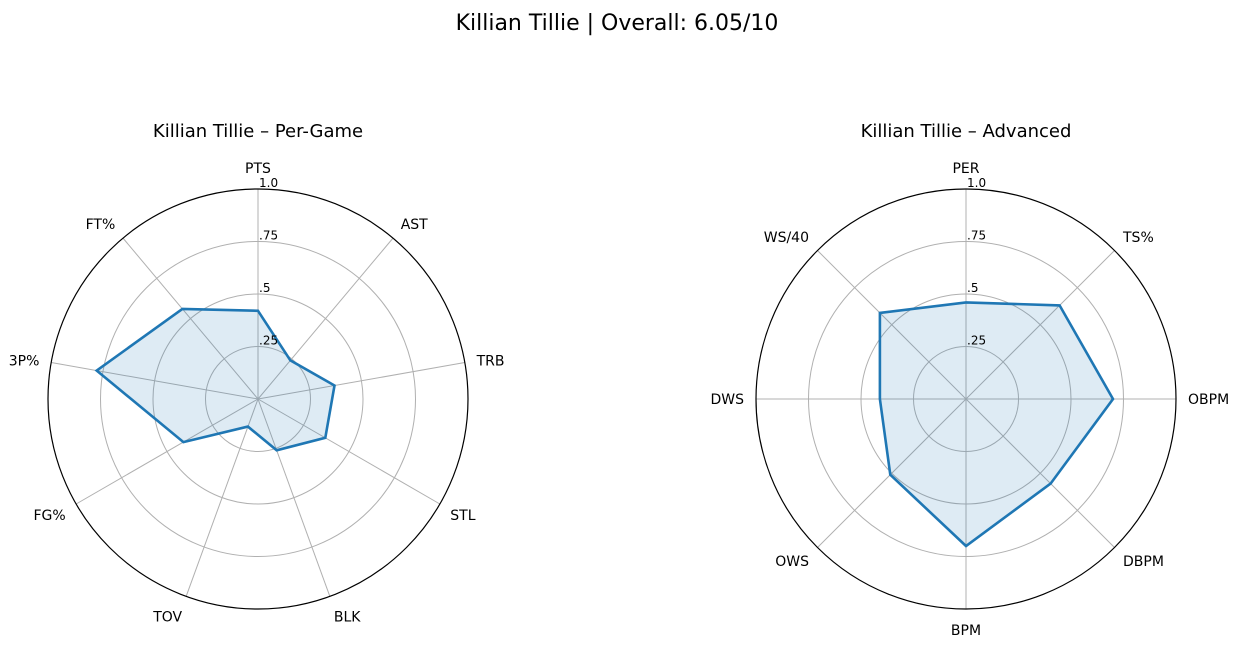 This screenshot has height=653, width=1234. I want to click on axis-label-ows: OWS, so click(792, 562).